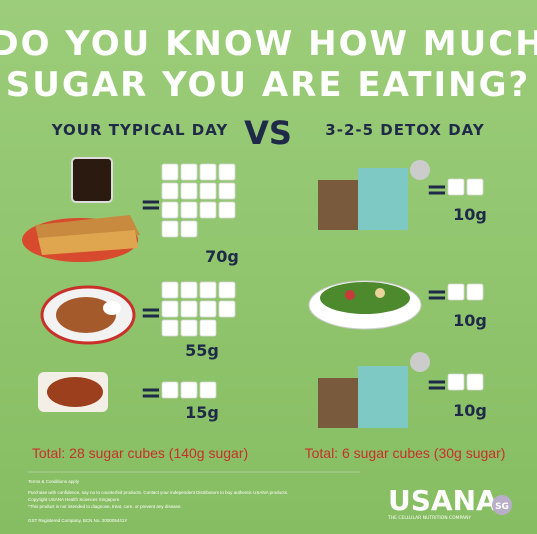  I want to click on noodles, so click(88, 315).